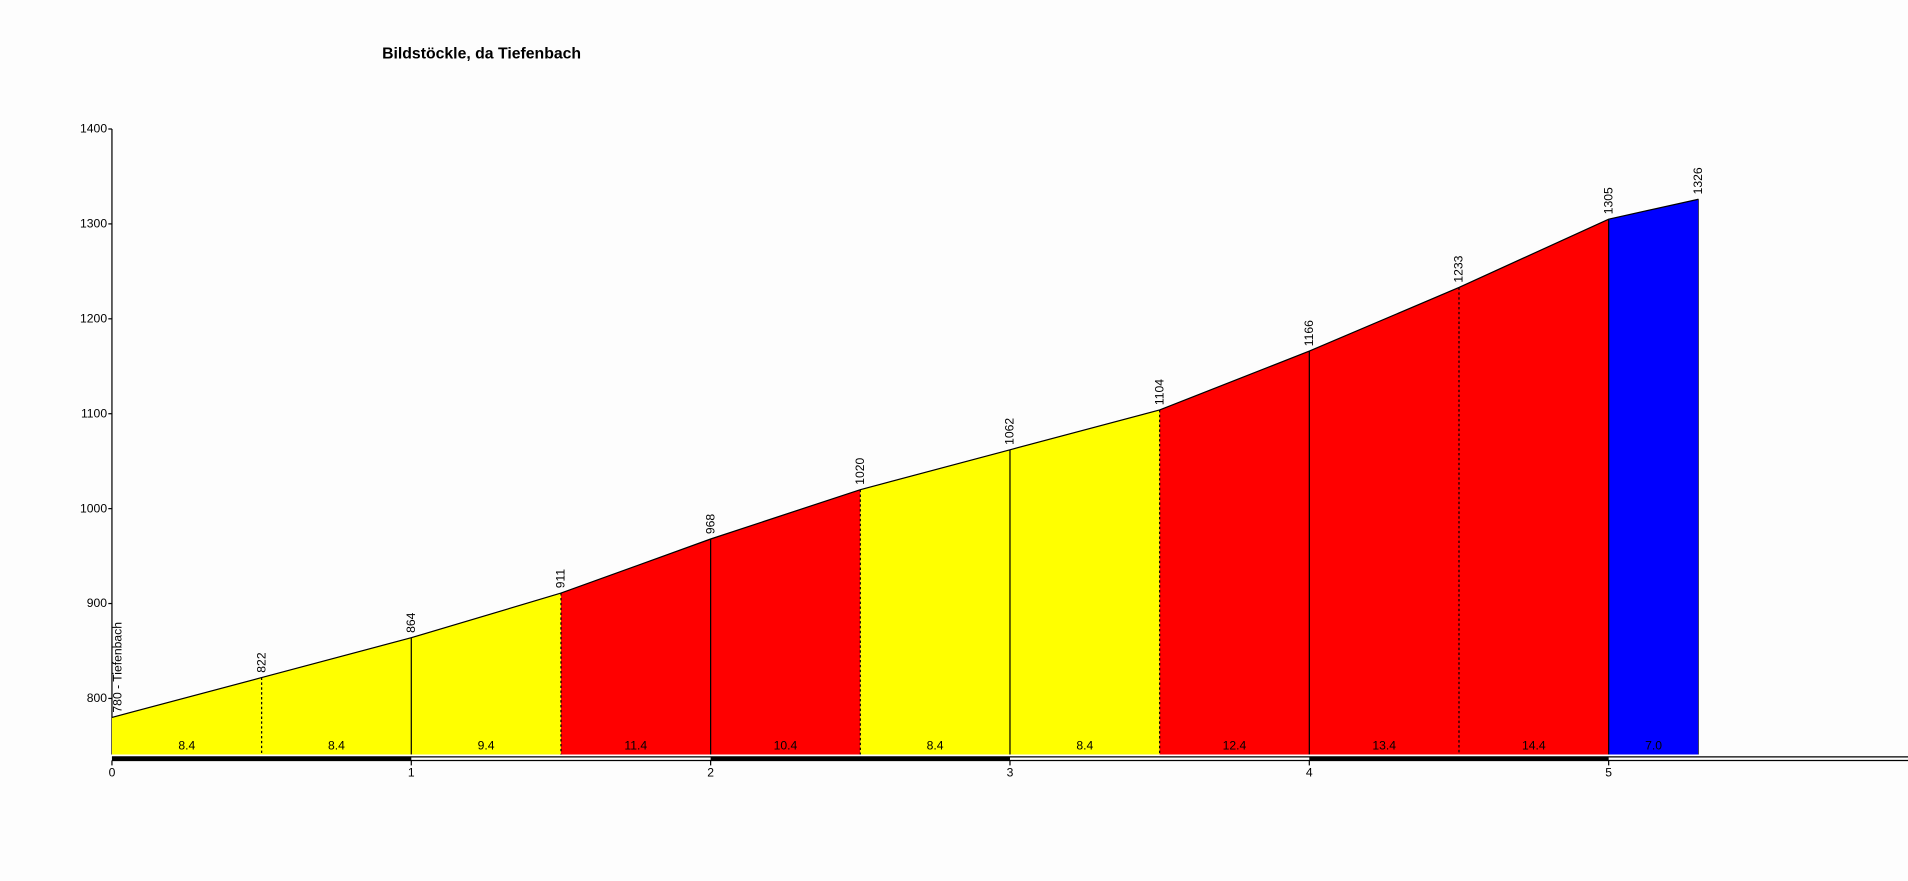 The height and width of the screenshot is (881, 1908). I want to click on elevation-label: 1233, so click(1459, 268).